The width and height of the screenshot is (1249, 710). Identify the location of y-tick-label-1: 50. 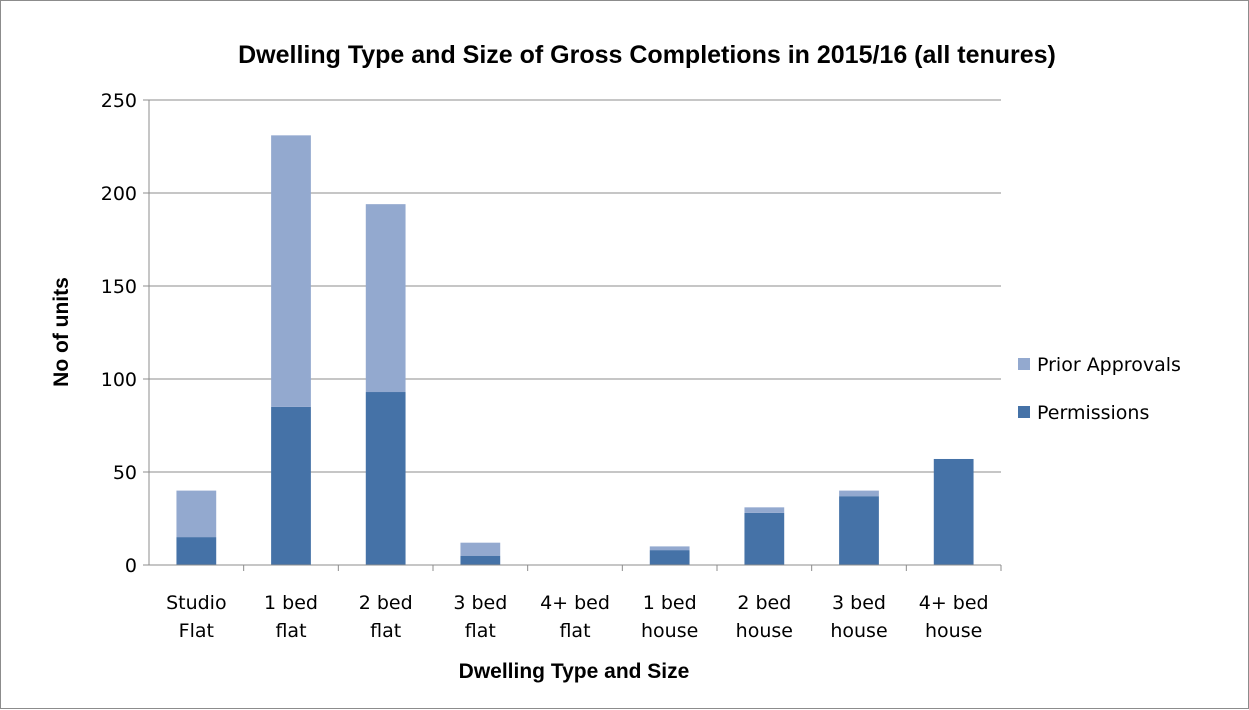
(125, 473).